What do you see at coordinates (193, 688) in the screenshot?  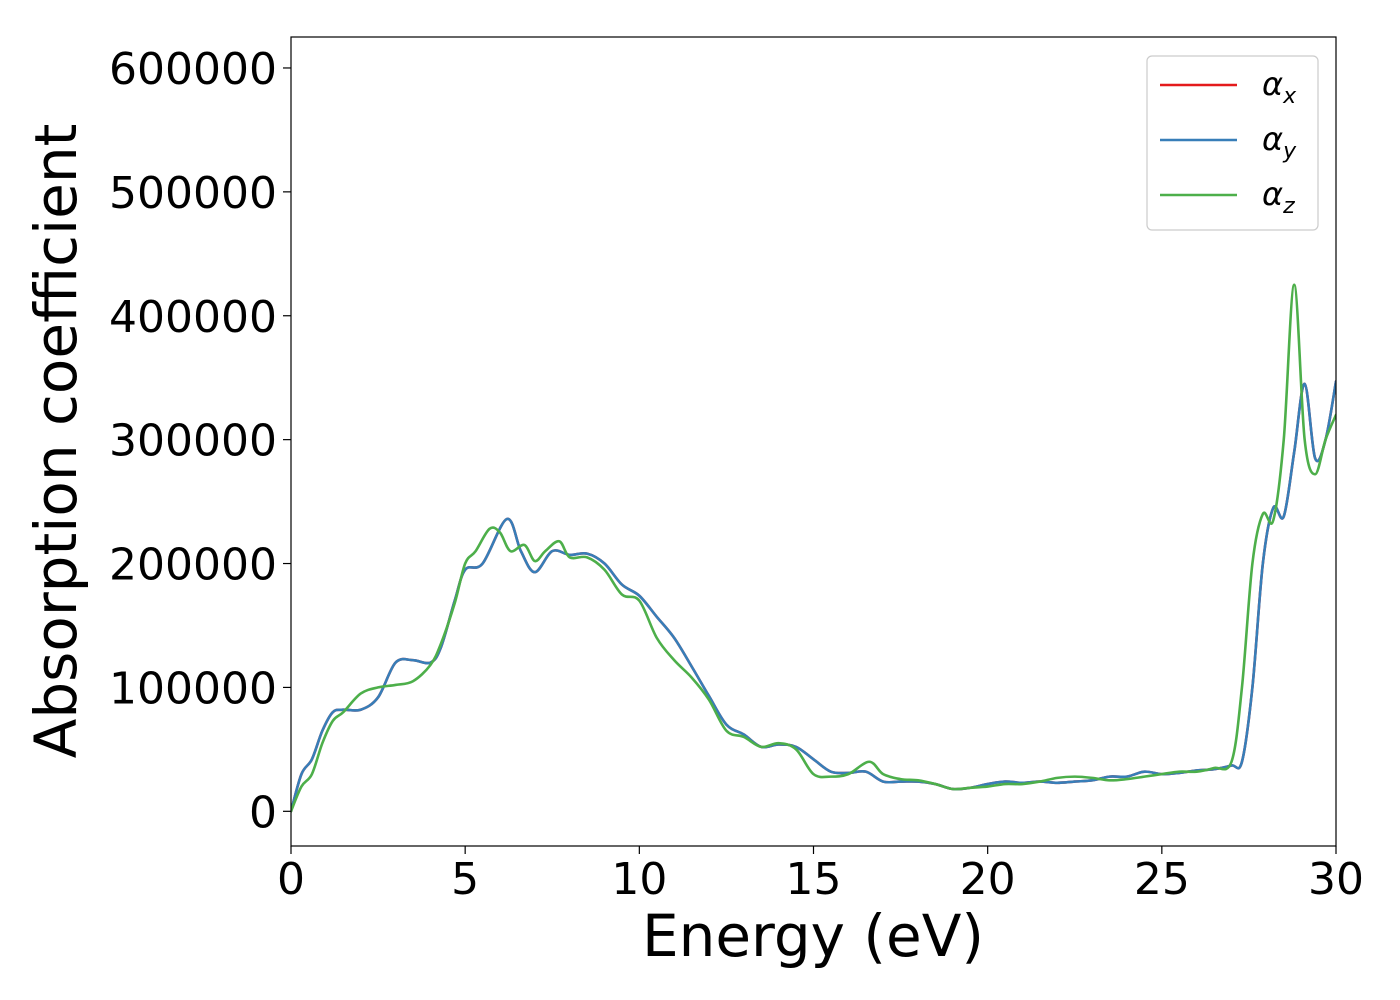 I see `y-tick-label: 100000` at bounding box center [193, 688].